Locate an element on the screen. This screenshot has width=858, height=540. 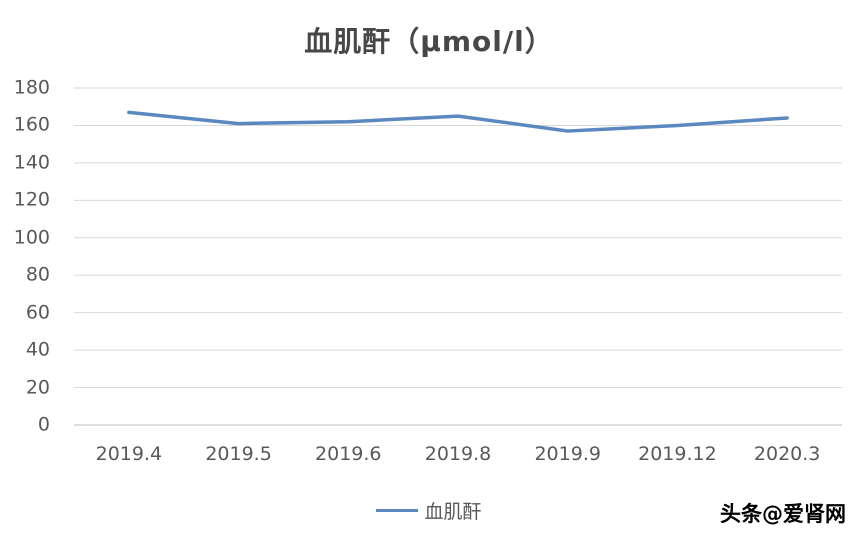
x-axis-label: 2019.5 is located at coordinates (238, 454).